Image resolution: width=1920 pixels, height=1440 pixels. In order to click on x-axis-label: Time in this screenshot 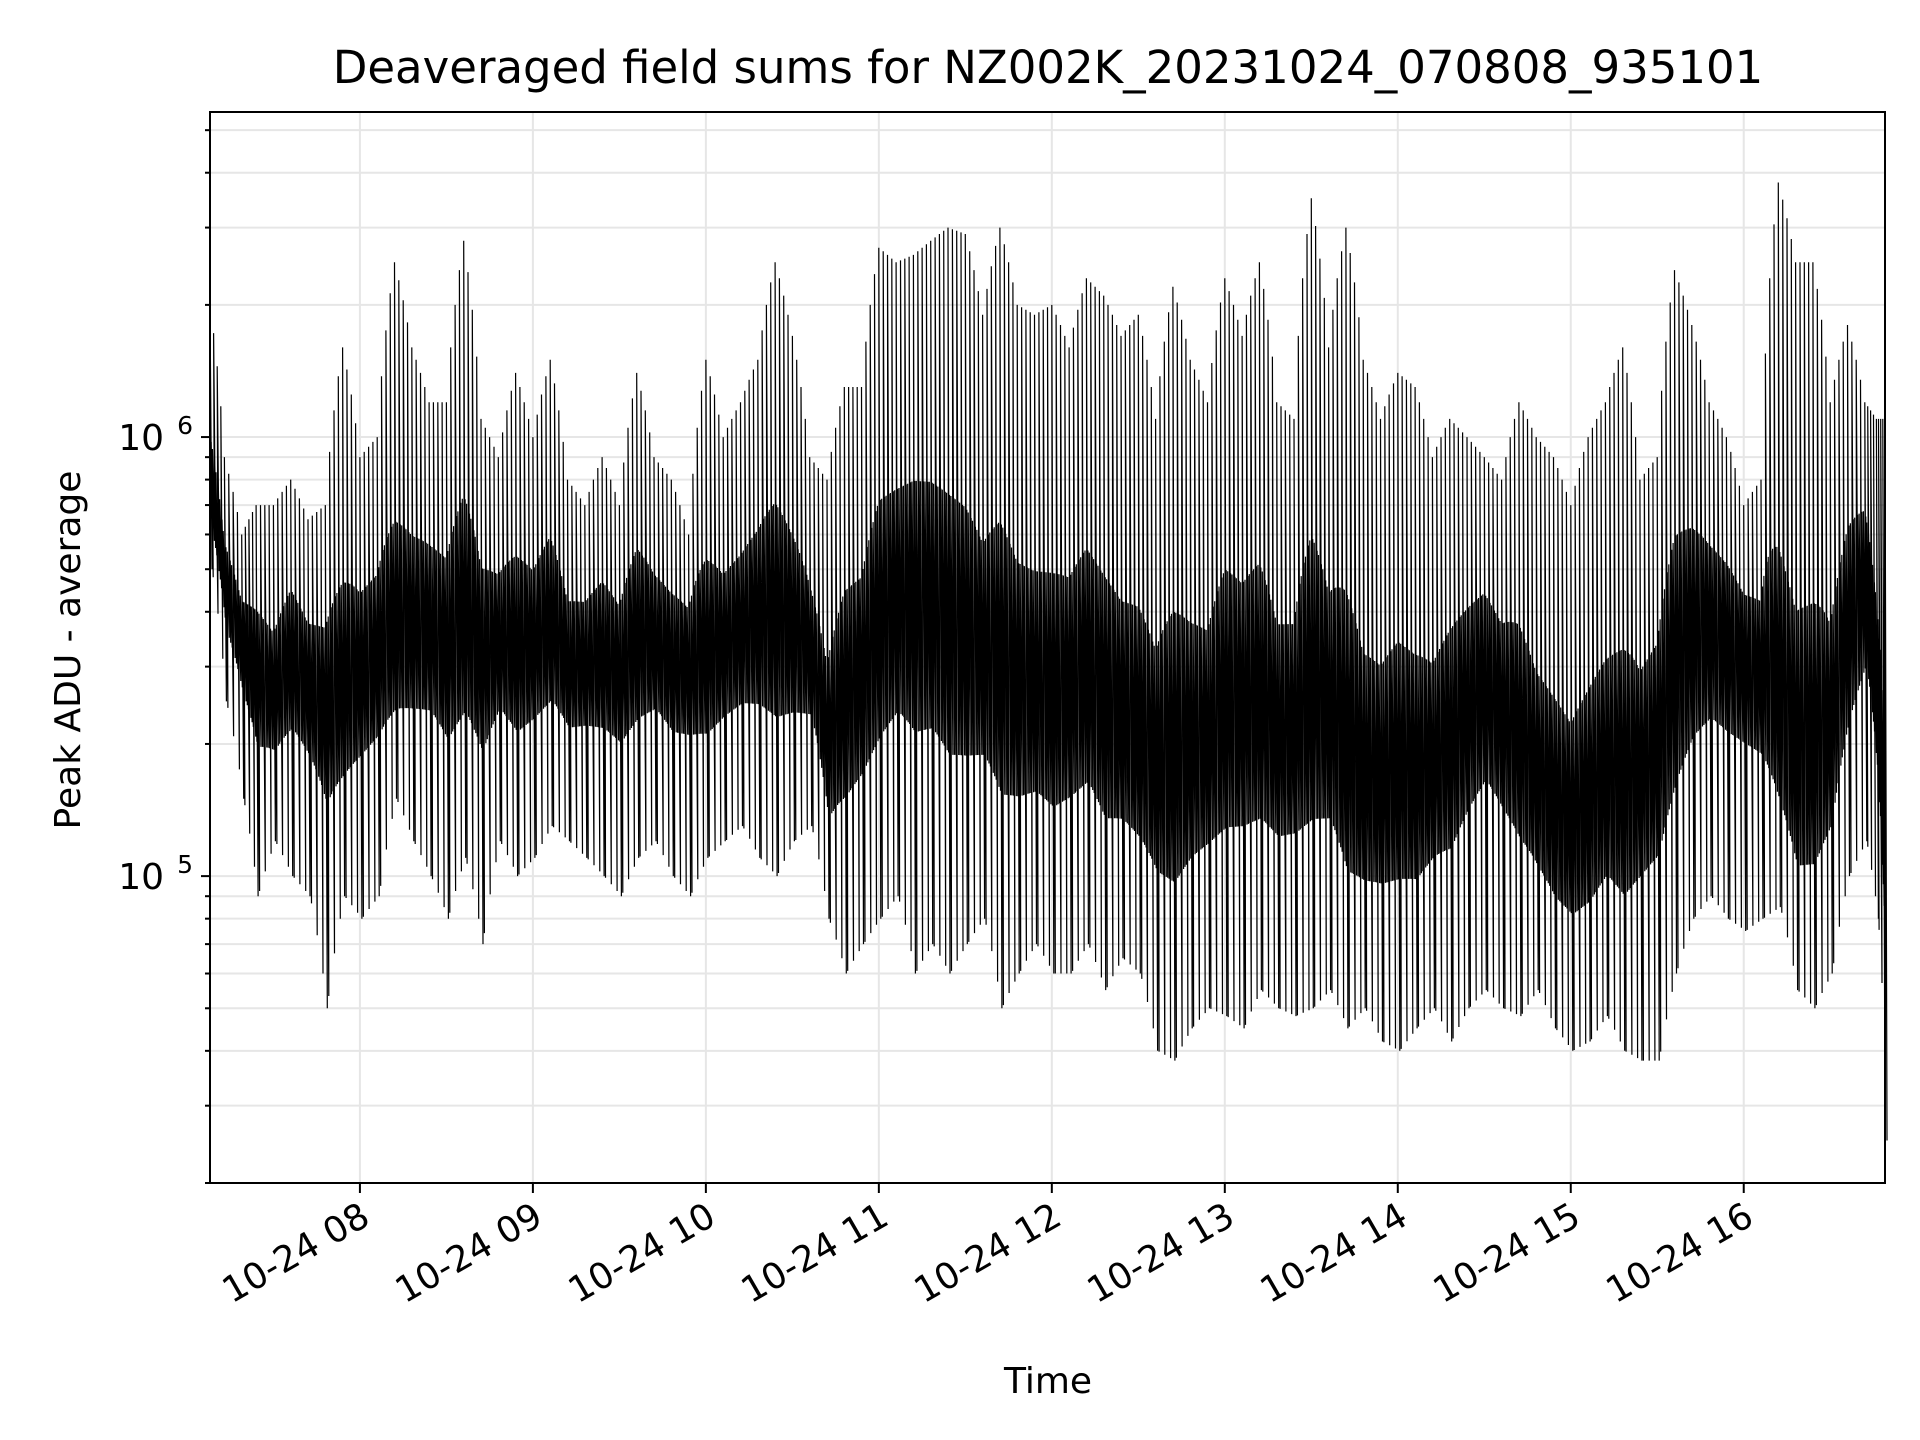, I will do `click(1047, 1381)`.